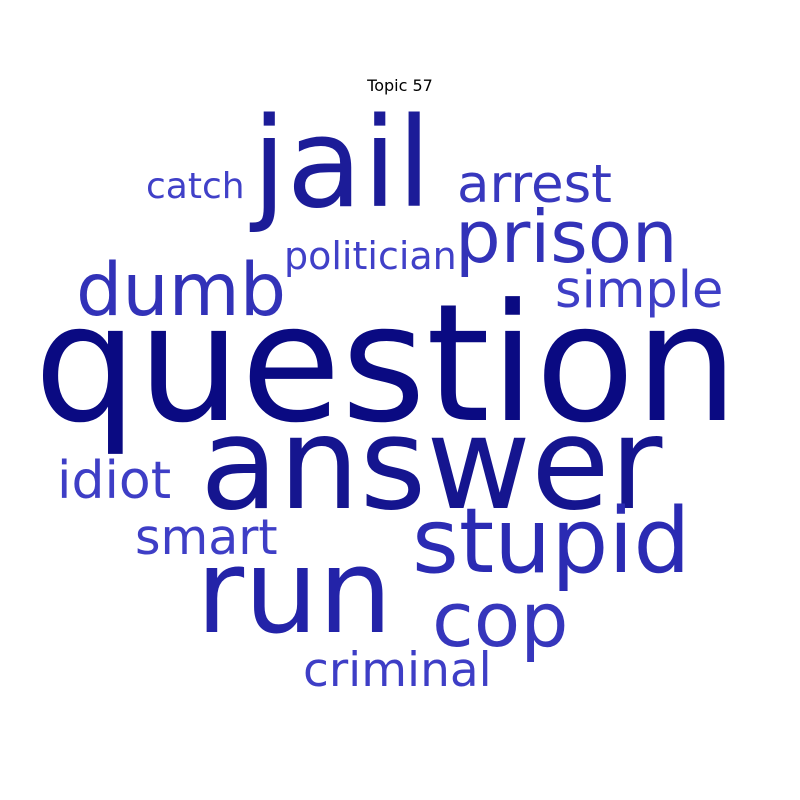 The width and height of the screenshot is (800, 800). Describe the element at coordinates (400, 85) in the screenshot. I see `chart-title: Topic 57` at that location.